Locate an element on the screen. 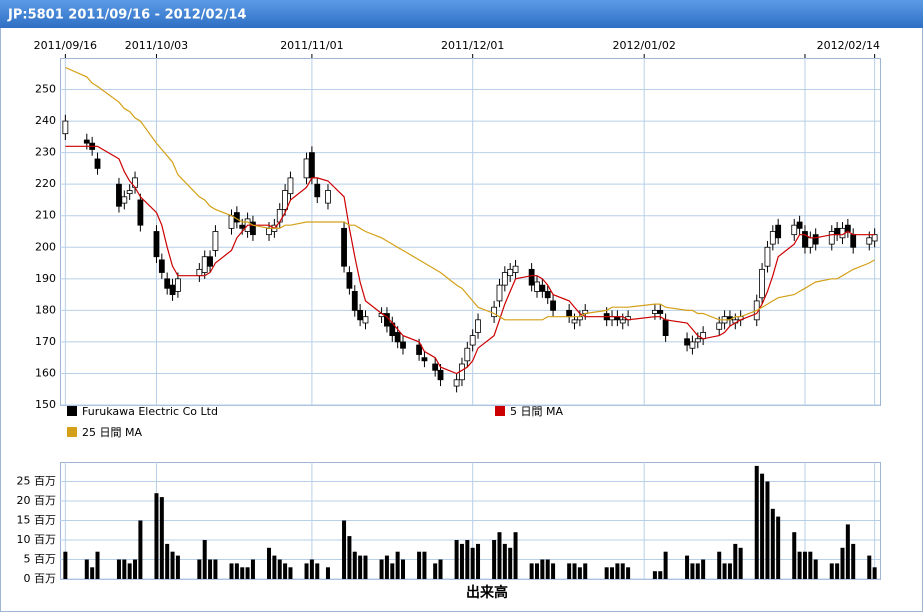 The width and height of the screenshot is (923, 616). x-tick-label: 2012/01/02 is located at coordinates (643, 45).